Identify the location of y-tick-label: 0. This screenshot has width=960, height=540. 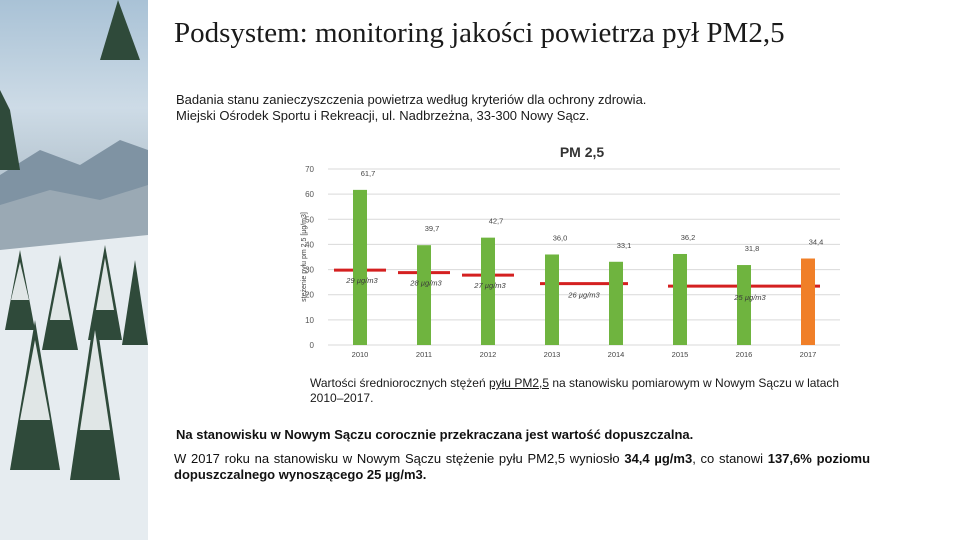
(312, 345).